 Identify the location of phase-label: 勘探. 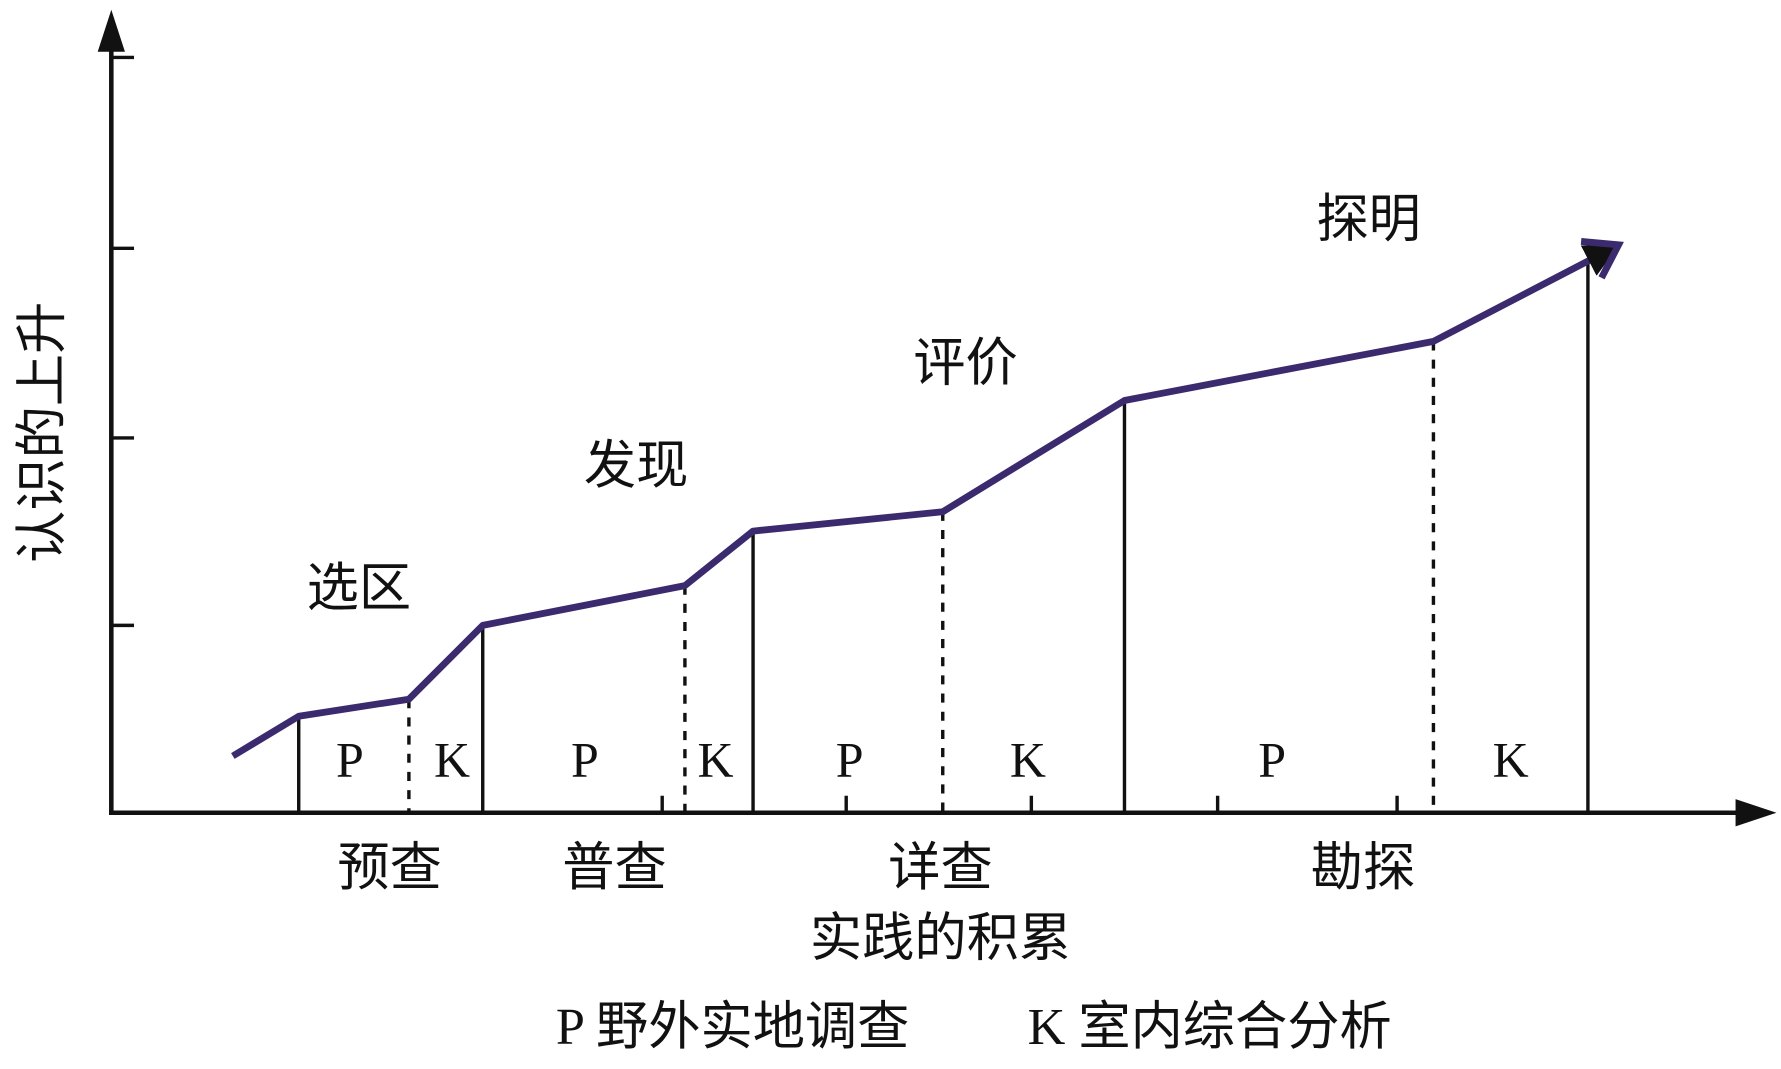
(1363, 868).